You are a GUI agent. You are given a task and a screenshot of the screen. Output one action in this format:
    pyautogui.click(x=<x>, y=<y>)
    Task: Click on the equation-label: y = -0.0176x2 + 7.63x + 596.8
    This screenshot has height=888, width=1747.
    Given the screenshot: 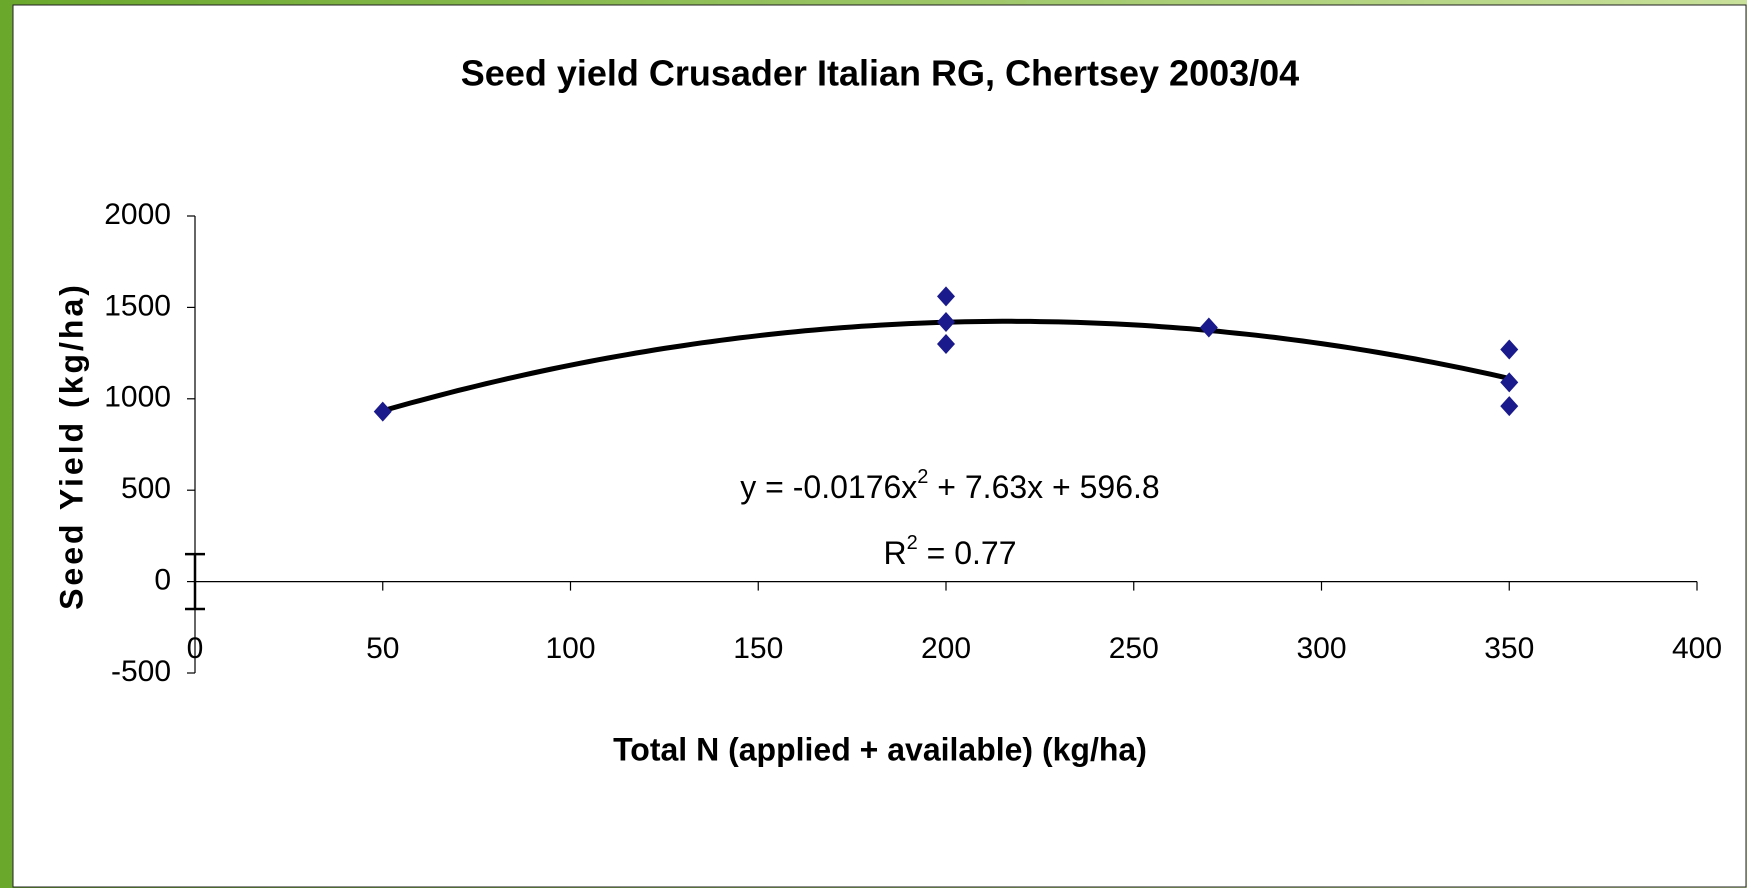 What is the action you would take?
    pyautogui.click(x=949, y=485)
    